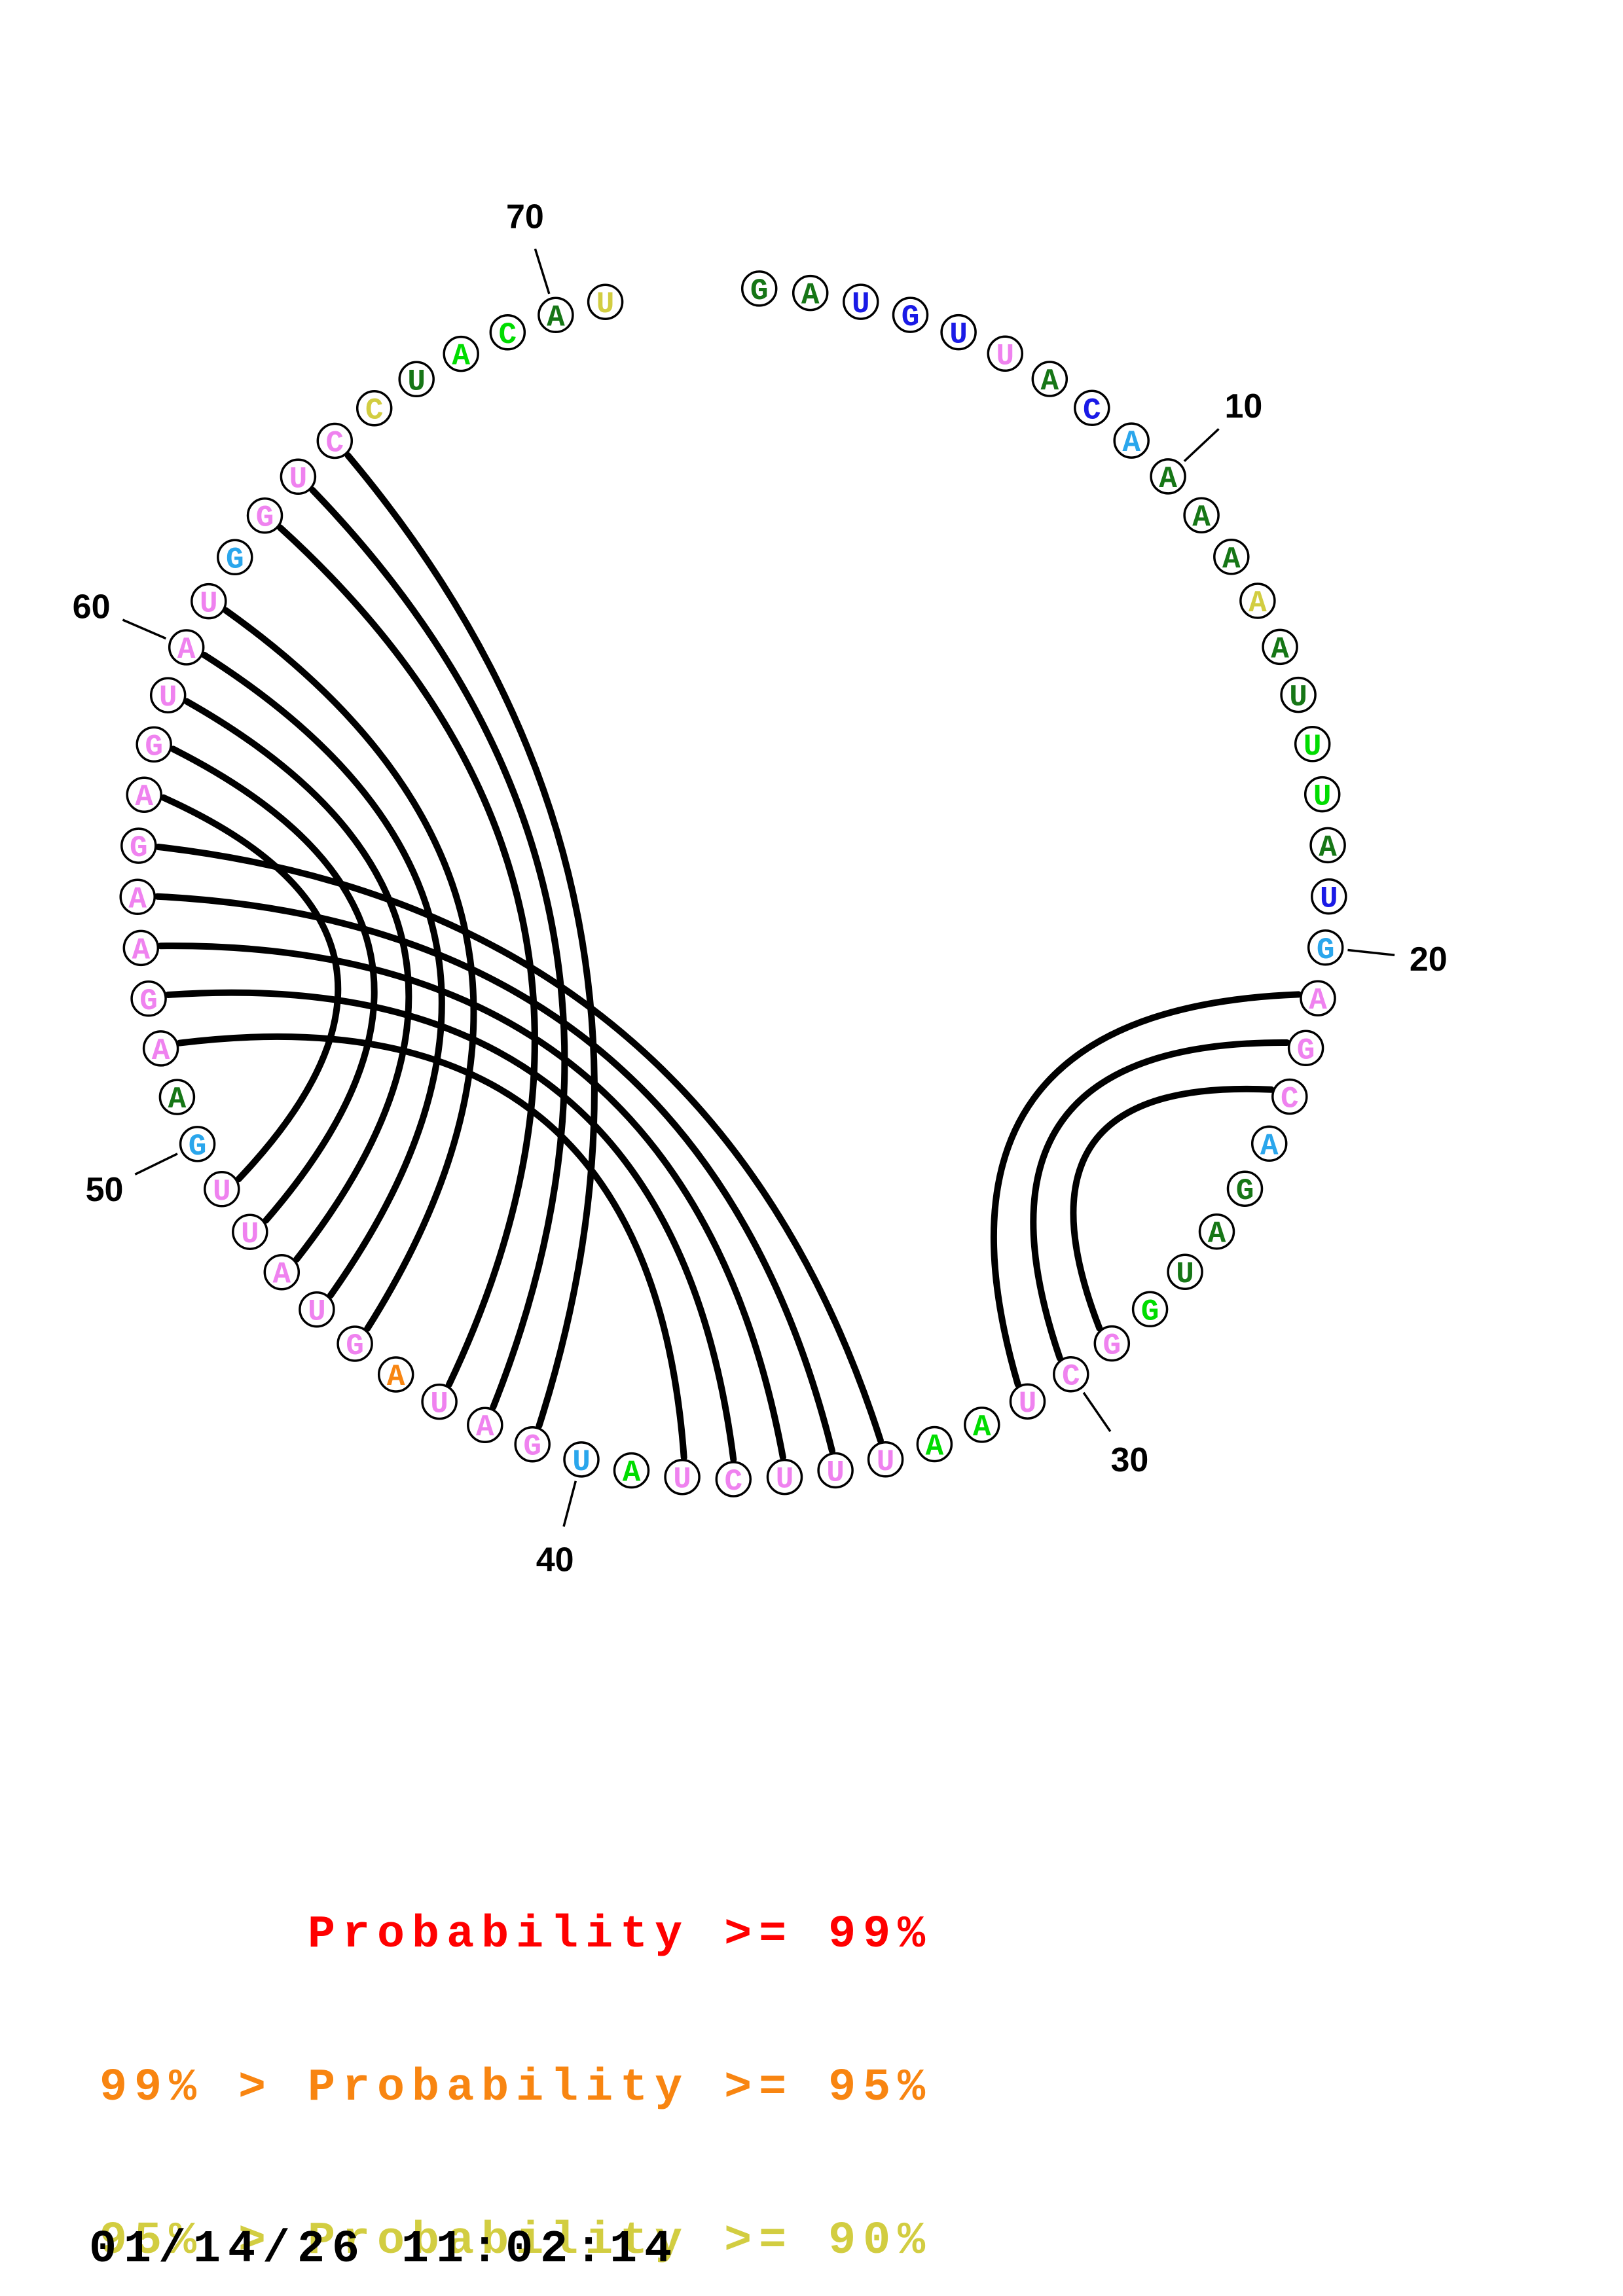 The image size is (1623, 2296). I want to click on nucleotide-letter-35-U: U, so click(835, 1473).